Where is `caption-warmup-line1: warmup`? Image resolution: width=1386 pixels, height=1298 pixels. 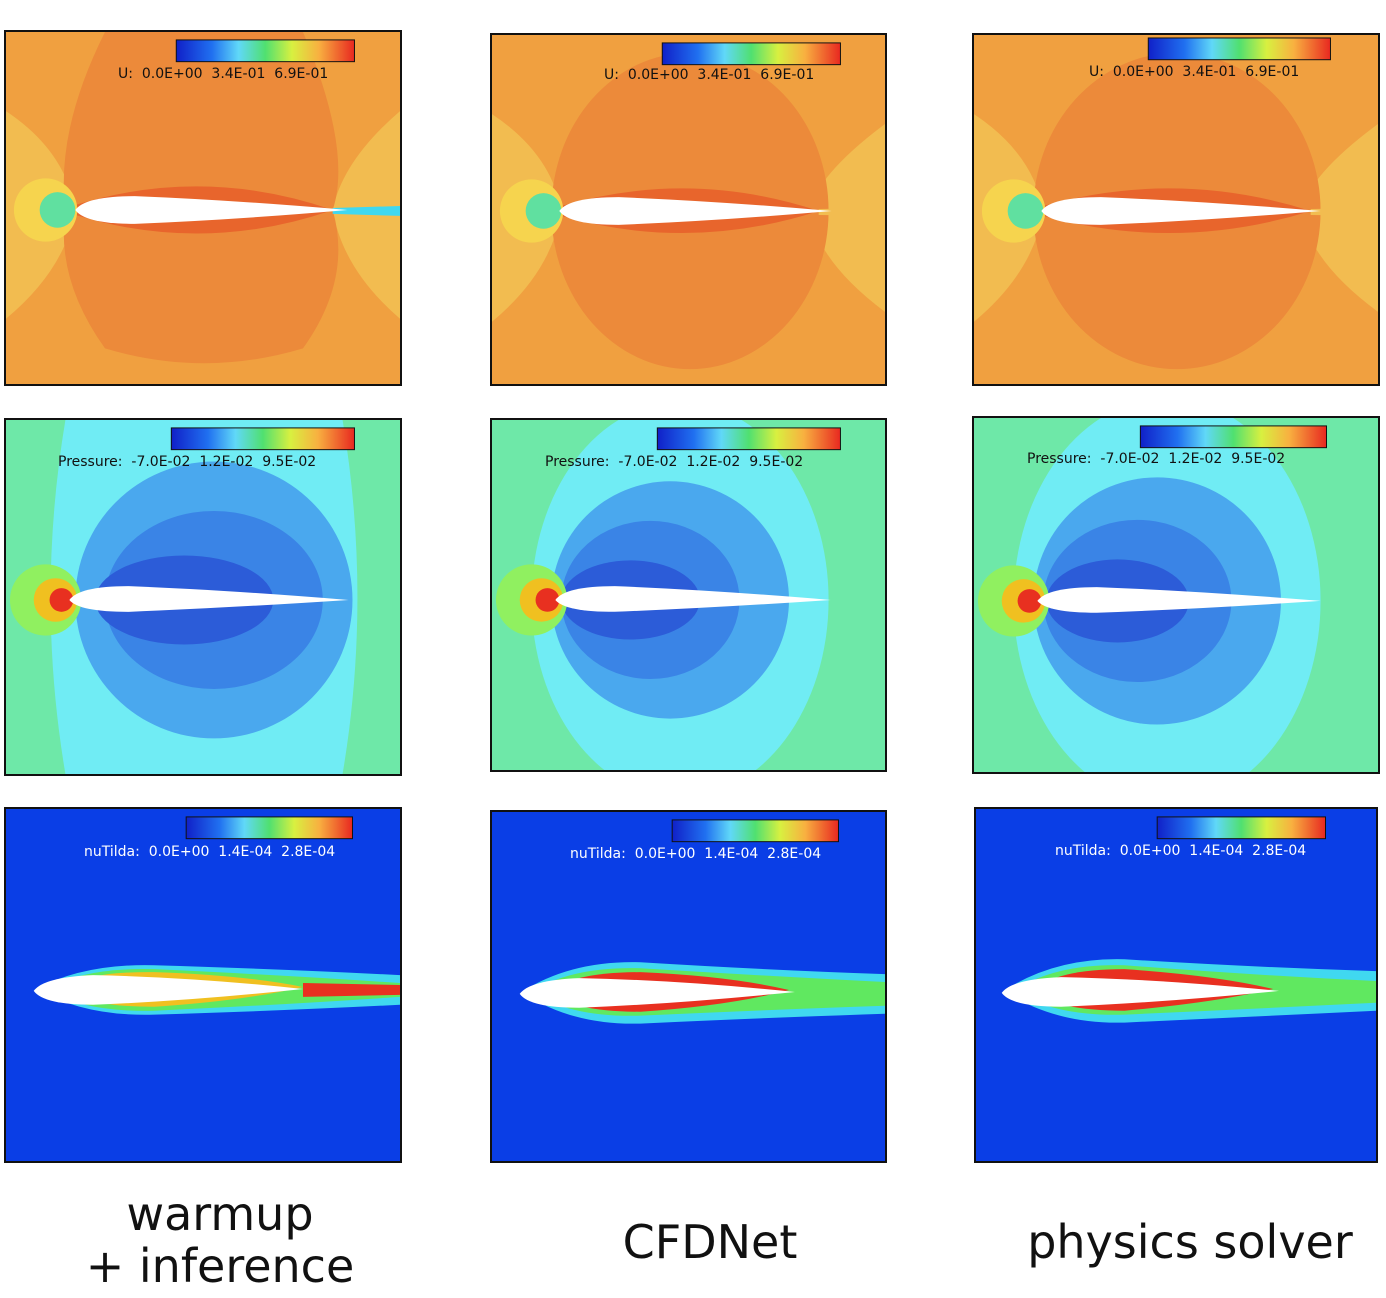
caption-warmup-line1: warmup is located at coordinates (220, 1214).